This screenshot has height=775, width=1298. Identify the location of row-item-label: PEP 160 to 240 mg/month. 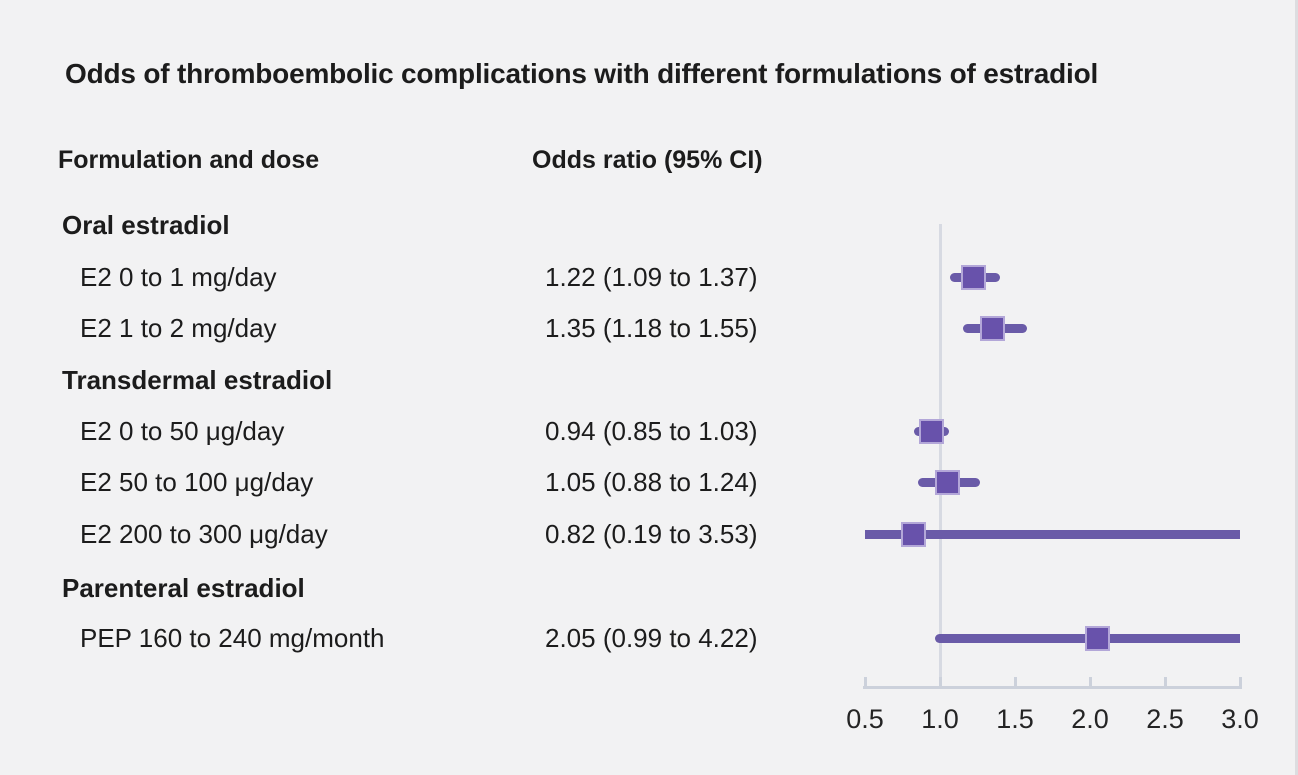
(232, 638).